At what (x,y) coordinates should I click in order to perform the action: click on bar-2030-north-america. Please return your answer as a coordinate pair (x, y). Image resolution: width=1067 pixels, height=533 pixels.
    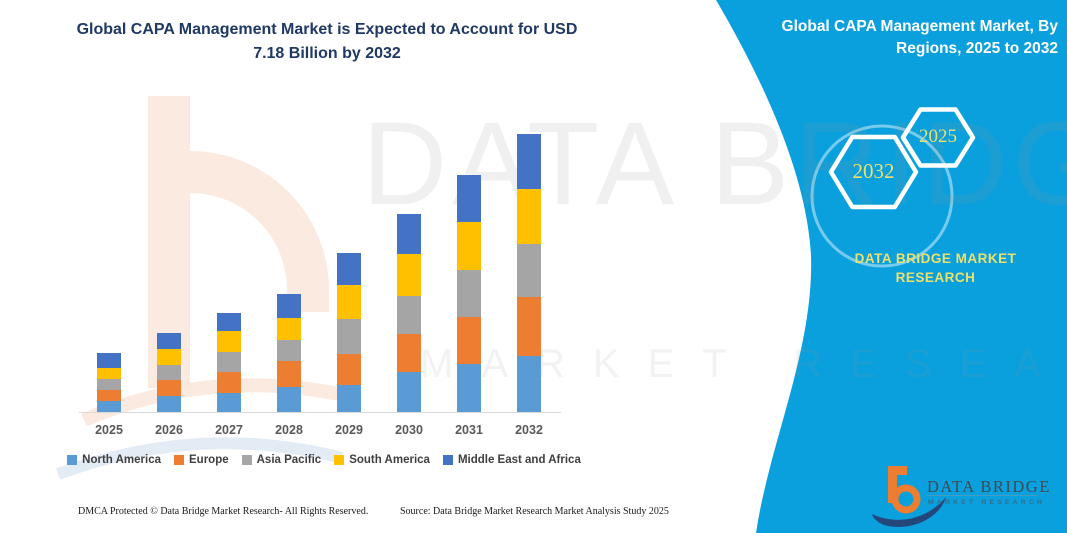
    Looking at the image, I should click on (409, 392).